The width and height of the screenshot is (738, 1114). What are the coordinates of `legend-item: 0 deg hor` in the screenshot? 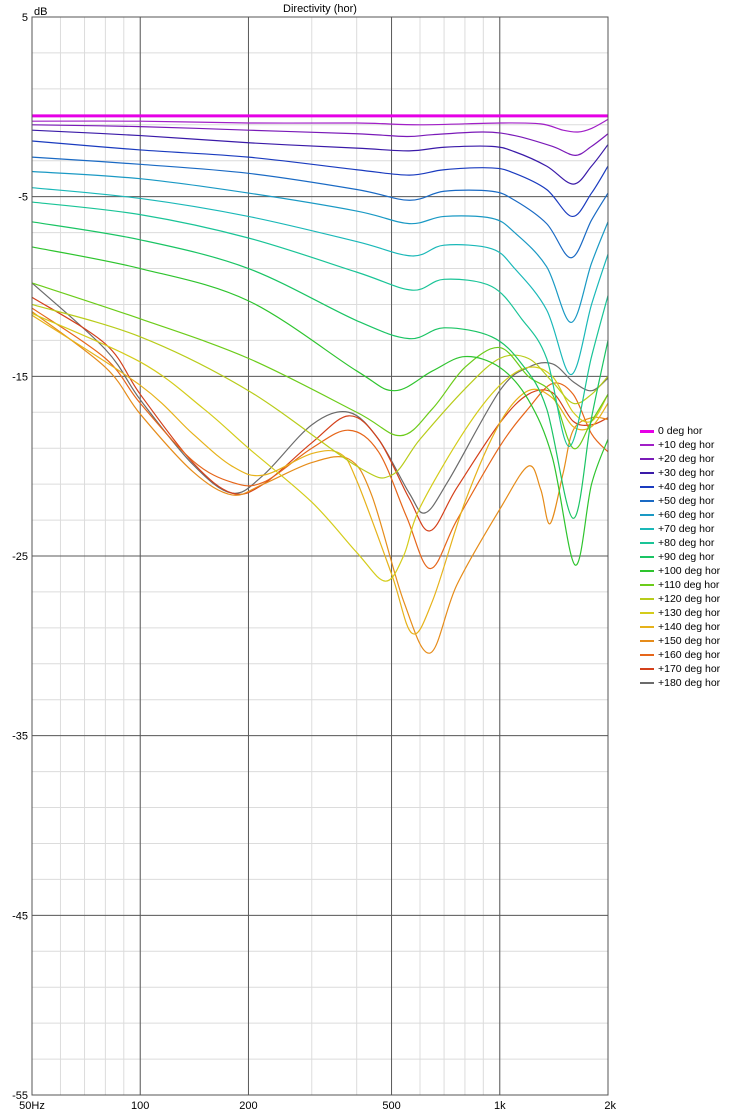 It's located at (680, 431).